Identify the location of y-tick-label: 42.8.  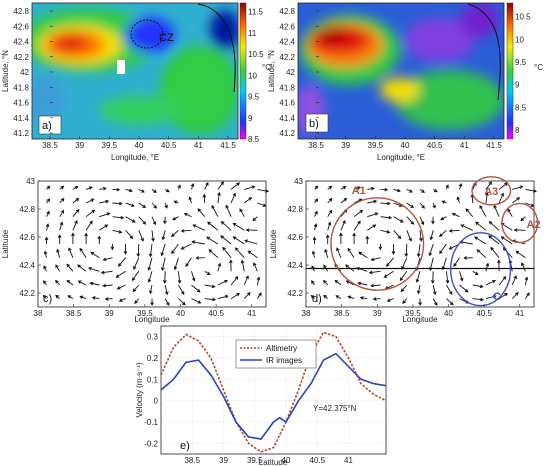
(21, 11).